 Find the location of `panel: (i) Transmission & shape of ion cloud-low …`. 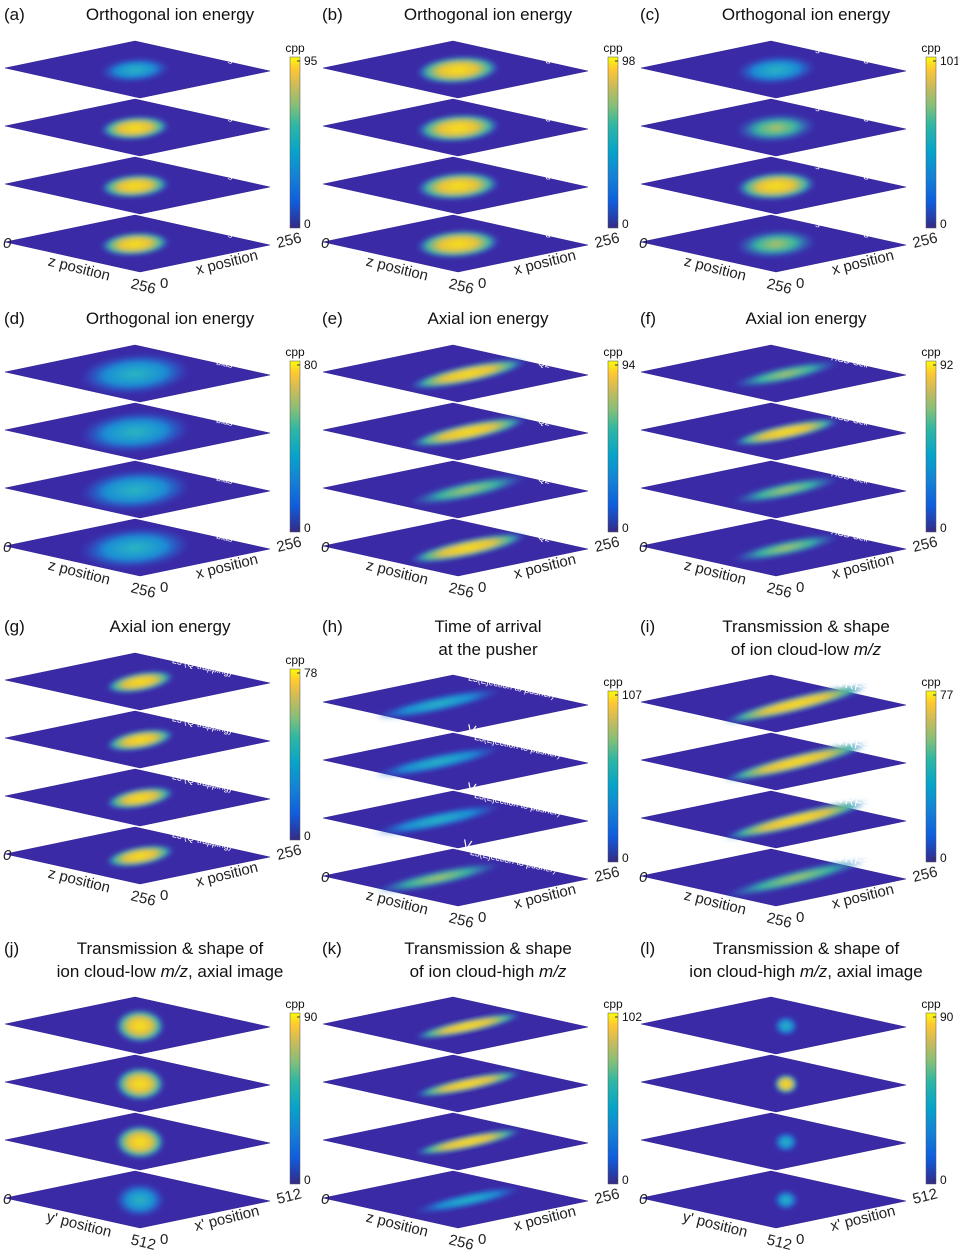

panel: (i) Transmission & shape of ion cloud-low … is located at coordinates (796, 774).